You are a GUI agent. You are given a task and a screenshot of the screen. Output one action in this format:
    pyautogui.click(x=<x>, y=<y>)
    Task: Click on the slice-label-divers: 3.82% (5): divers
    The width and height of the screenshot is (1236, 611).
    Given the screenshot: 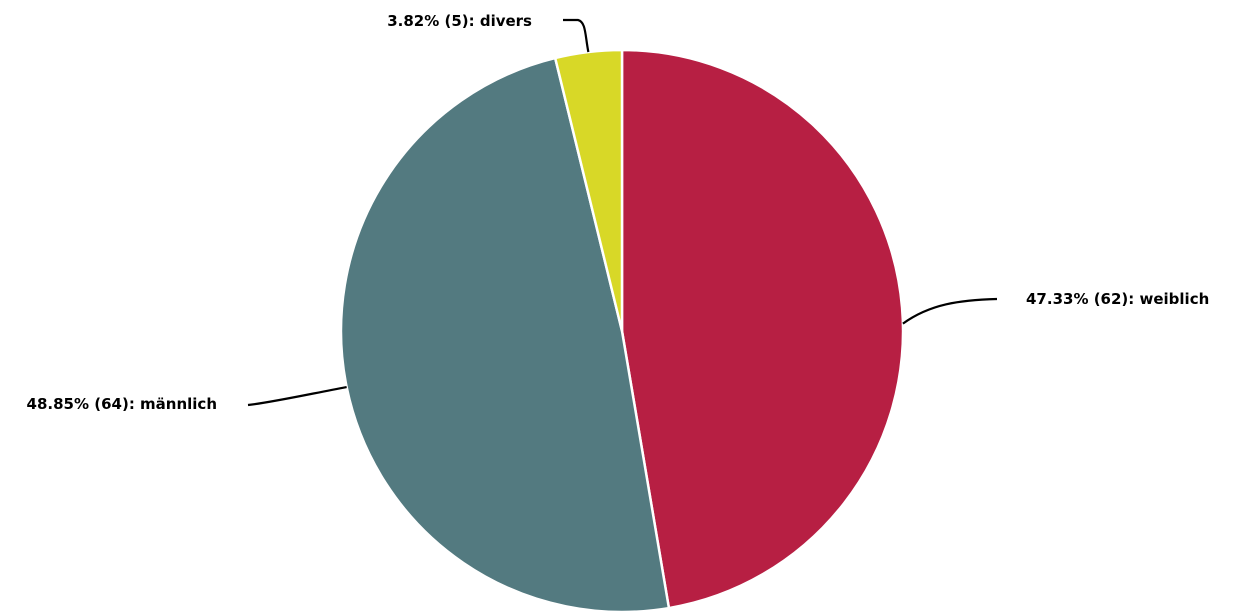 What is the action you would take?
    pyautogui.click(x=459, y=21)
    